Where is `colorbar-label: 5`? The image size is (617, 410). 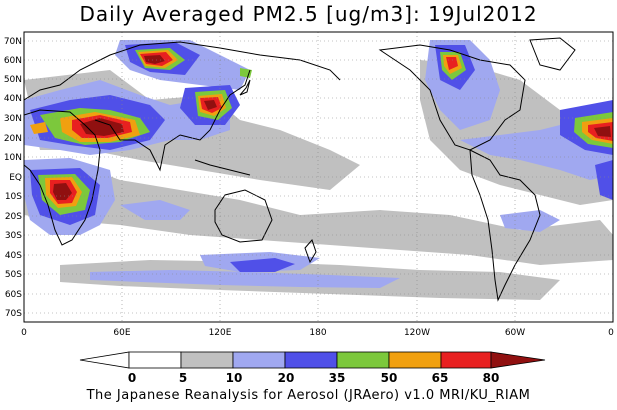
colorbar-label: 5 is located at coordinates (183, 378).